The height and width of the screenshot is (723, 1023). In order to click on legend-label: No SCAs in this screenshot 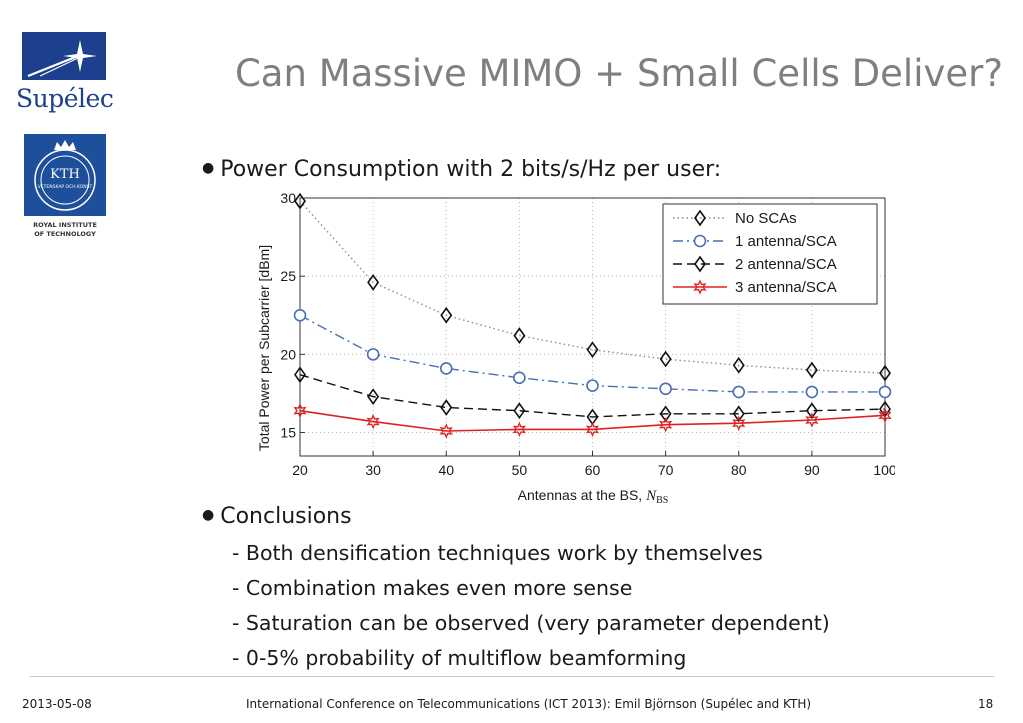, I will do `click(766, 218)`.